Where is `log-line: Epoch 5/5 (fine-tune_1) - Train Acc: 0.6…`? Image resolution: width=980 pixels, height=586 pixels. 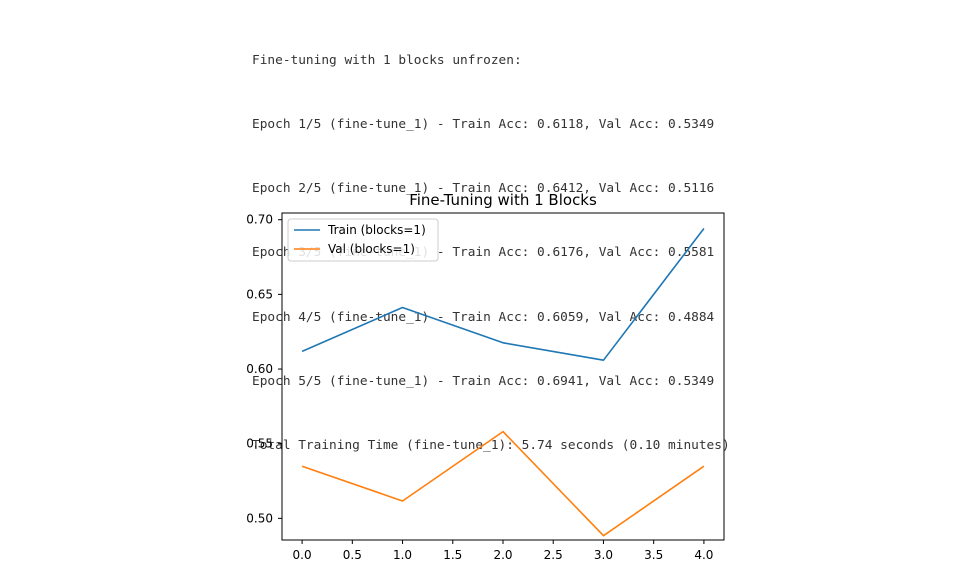
log-line: Epoch 5/5 (fine-tune_1) - Train Acc: 0.6… is located at coordinates (483, 381).